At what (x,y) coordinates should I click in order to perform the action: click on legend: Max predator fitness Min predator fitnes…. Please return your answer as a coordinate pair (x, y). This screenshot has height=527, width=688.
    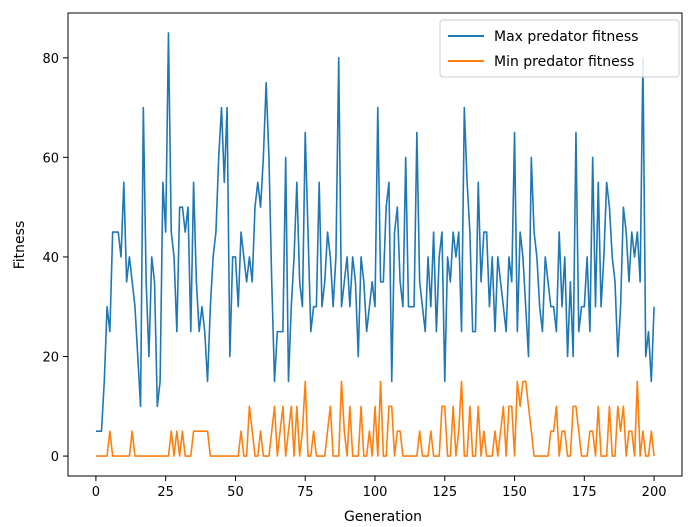
    Looking at the image, I should click on (559, 48).